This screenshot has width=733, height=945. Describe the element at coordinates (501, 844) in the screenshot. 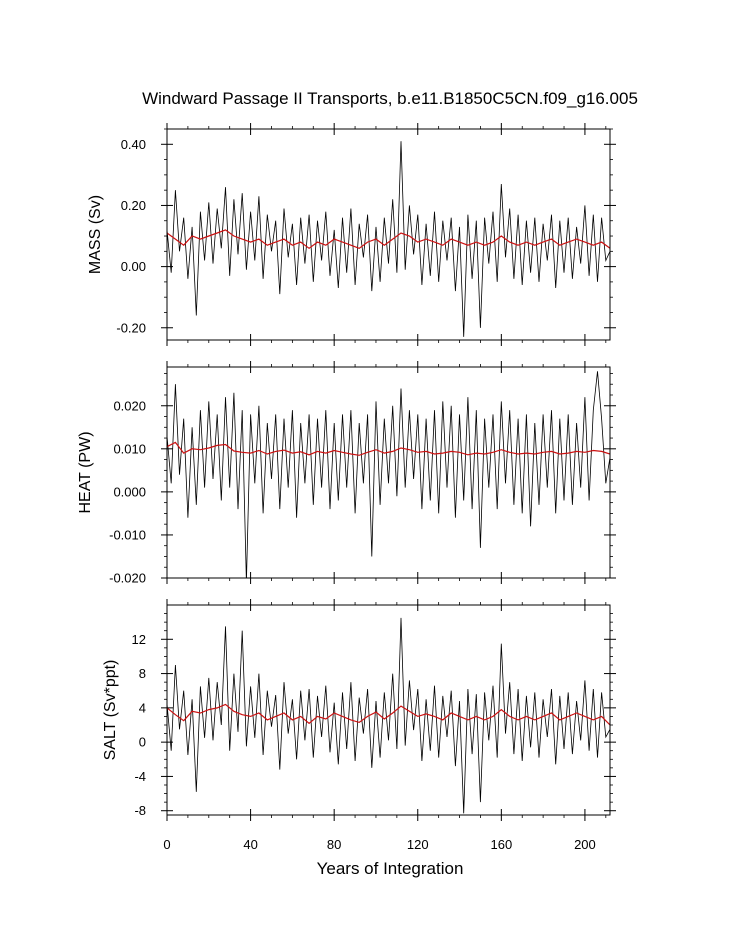

I see `x-tick-label: 160` at that location.